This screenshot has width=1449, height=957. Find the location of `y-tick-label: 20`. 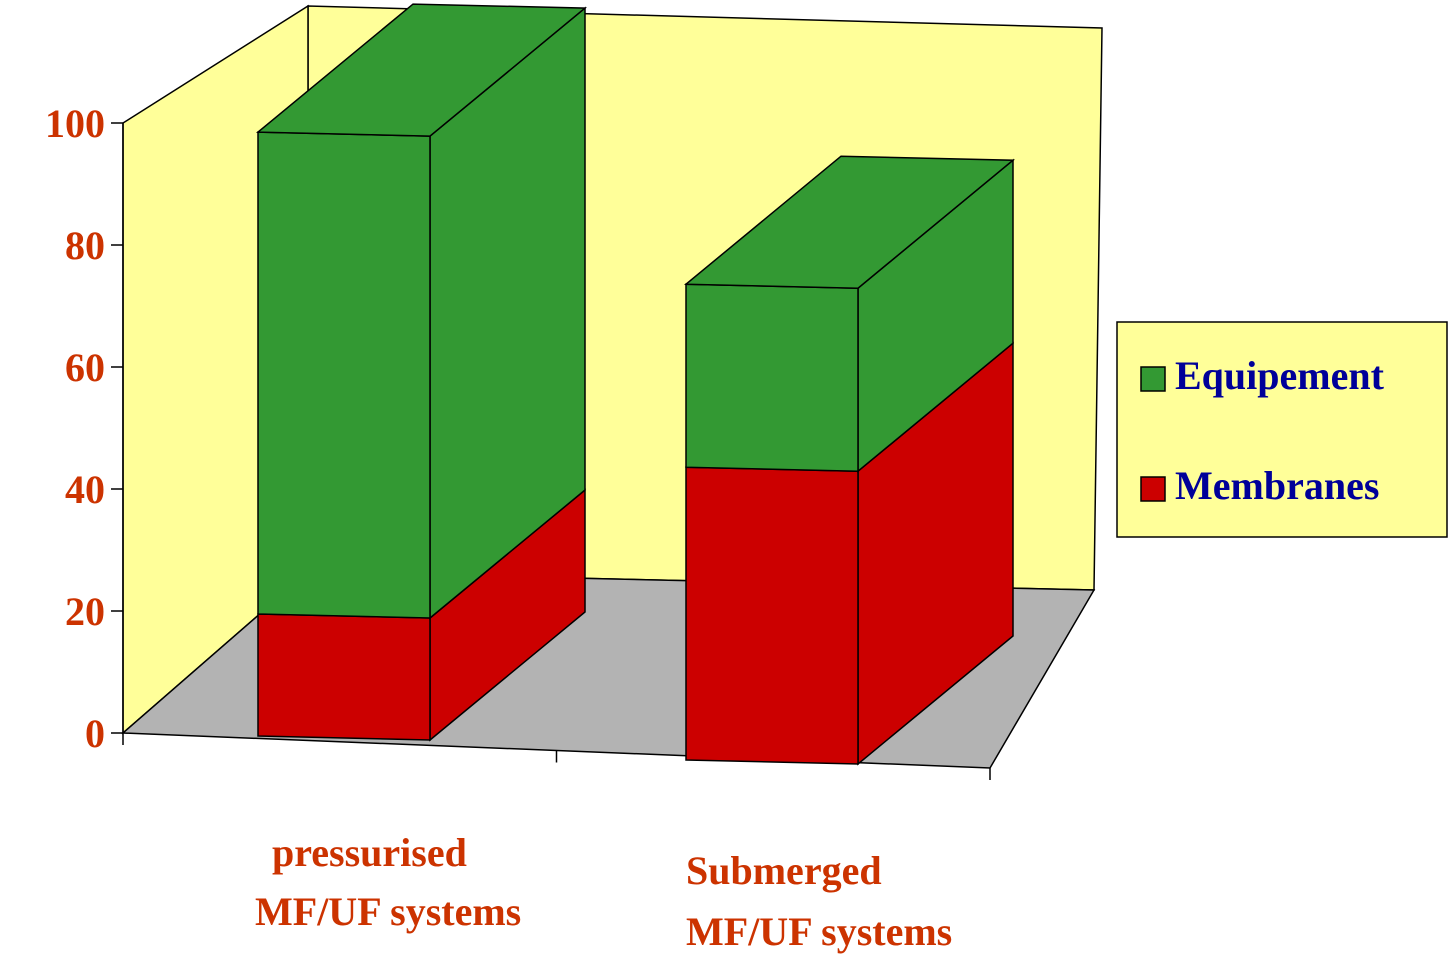

y-tick-label: 20 is located at coordinates (85, 611).